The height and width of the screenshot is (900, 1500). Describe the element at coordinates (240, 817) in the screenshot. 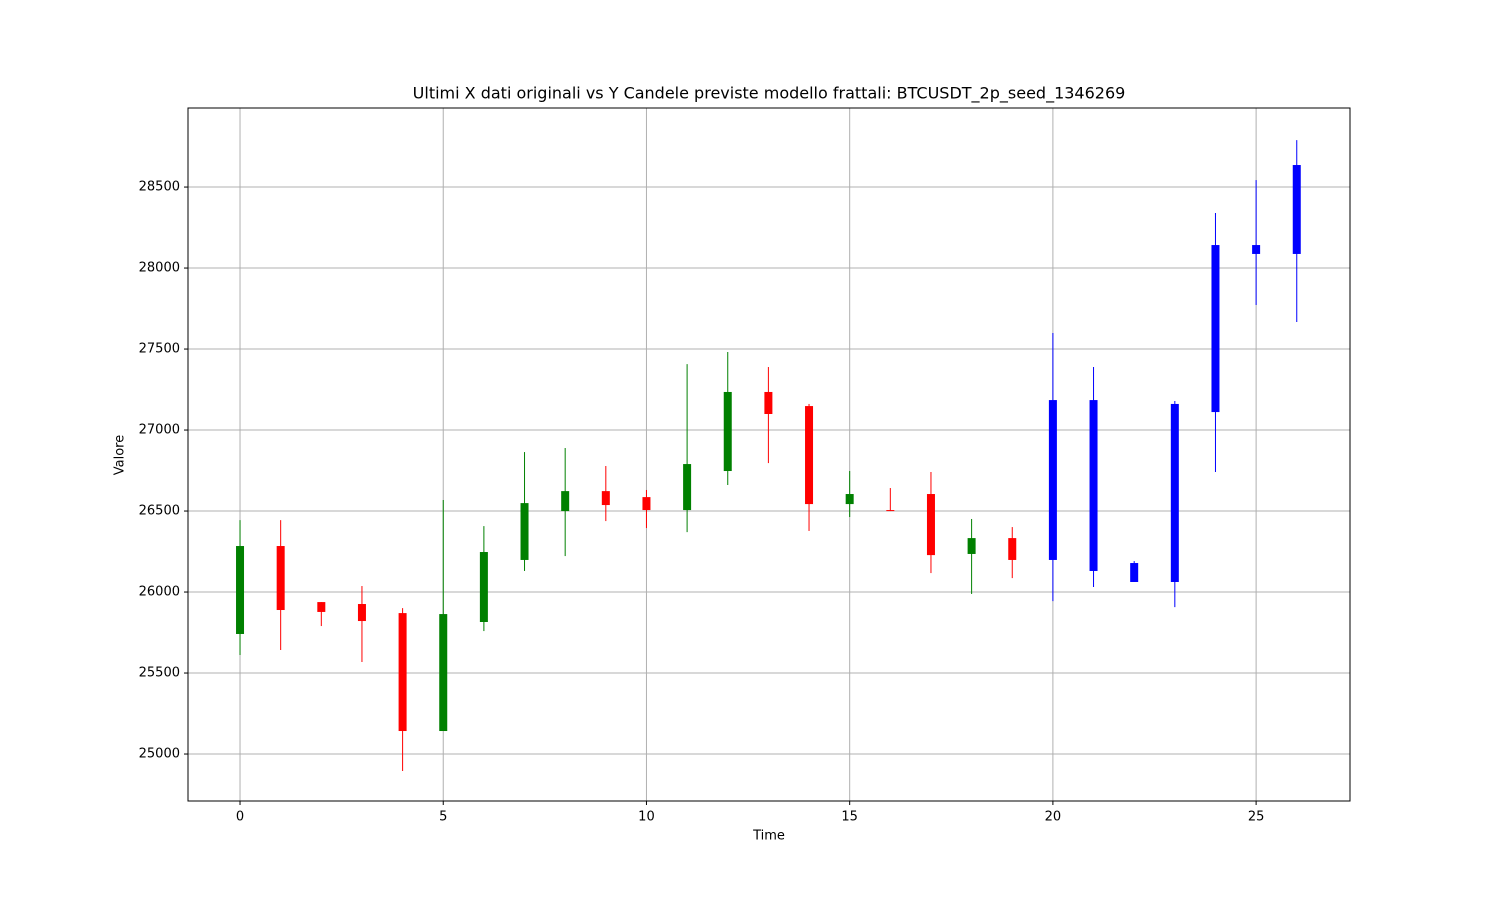

I see `x-tick-label: 0` at that location.